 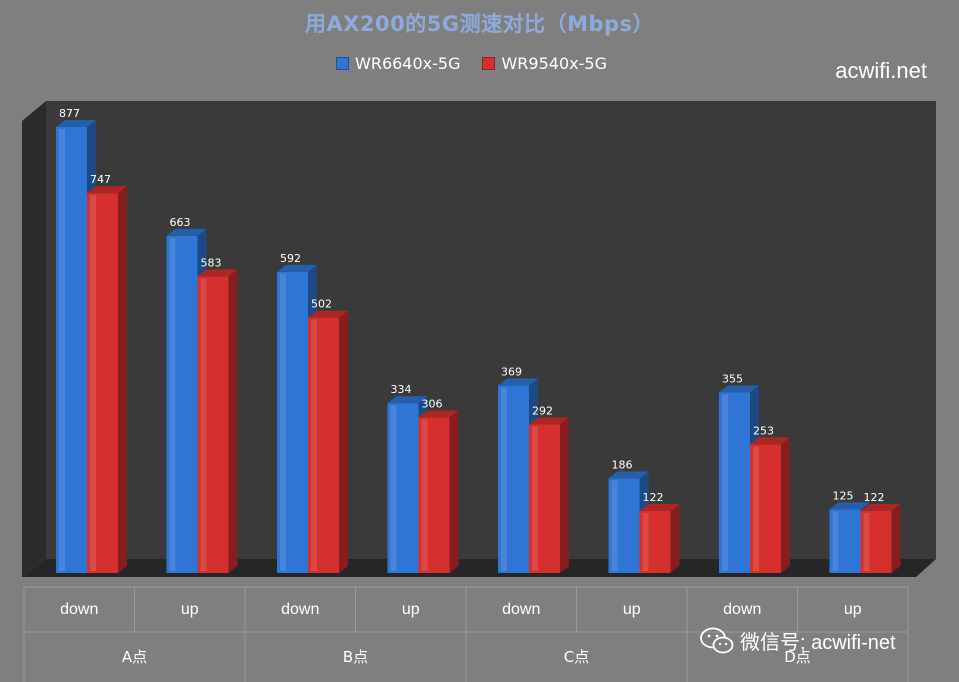 What do you see at coordinates (100, 179) in the screenshot?
I see `data-label-series-2-0: 747` at bounding box center [100, 179].